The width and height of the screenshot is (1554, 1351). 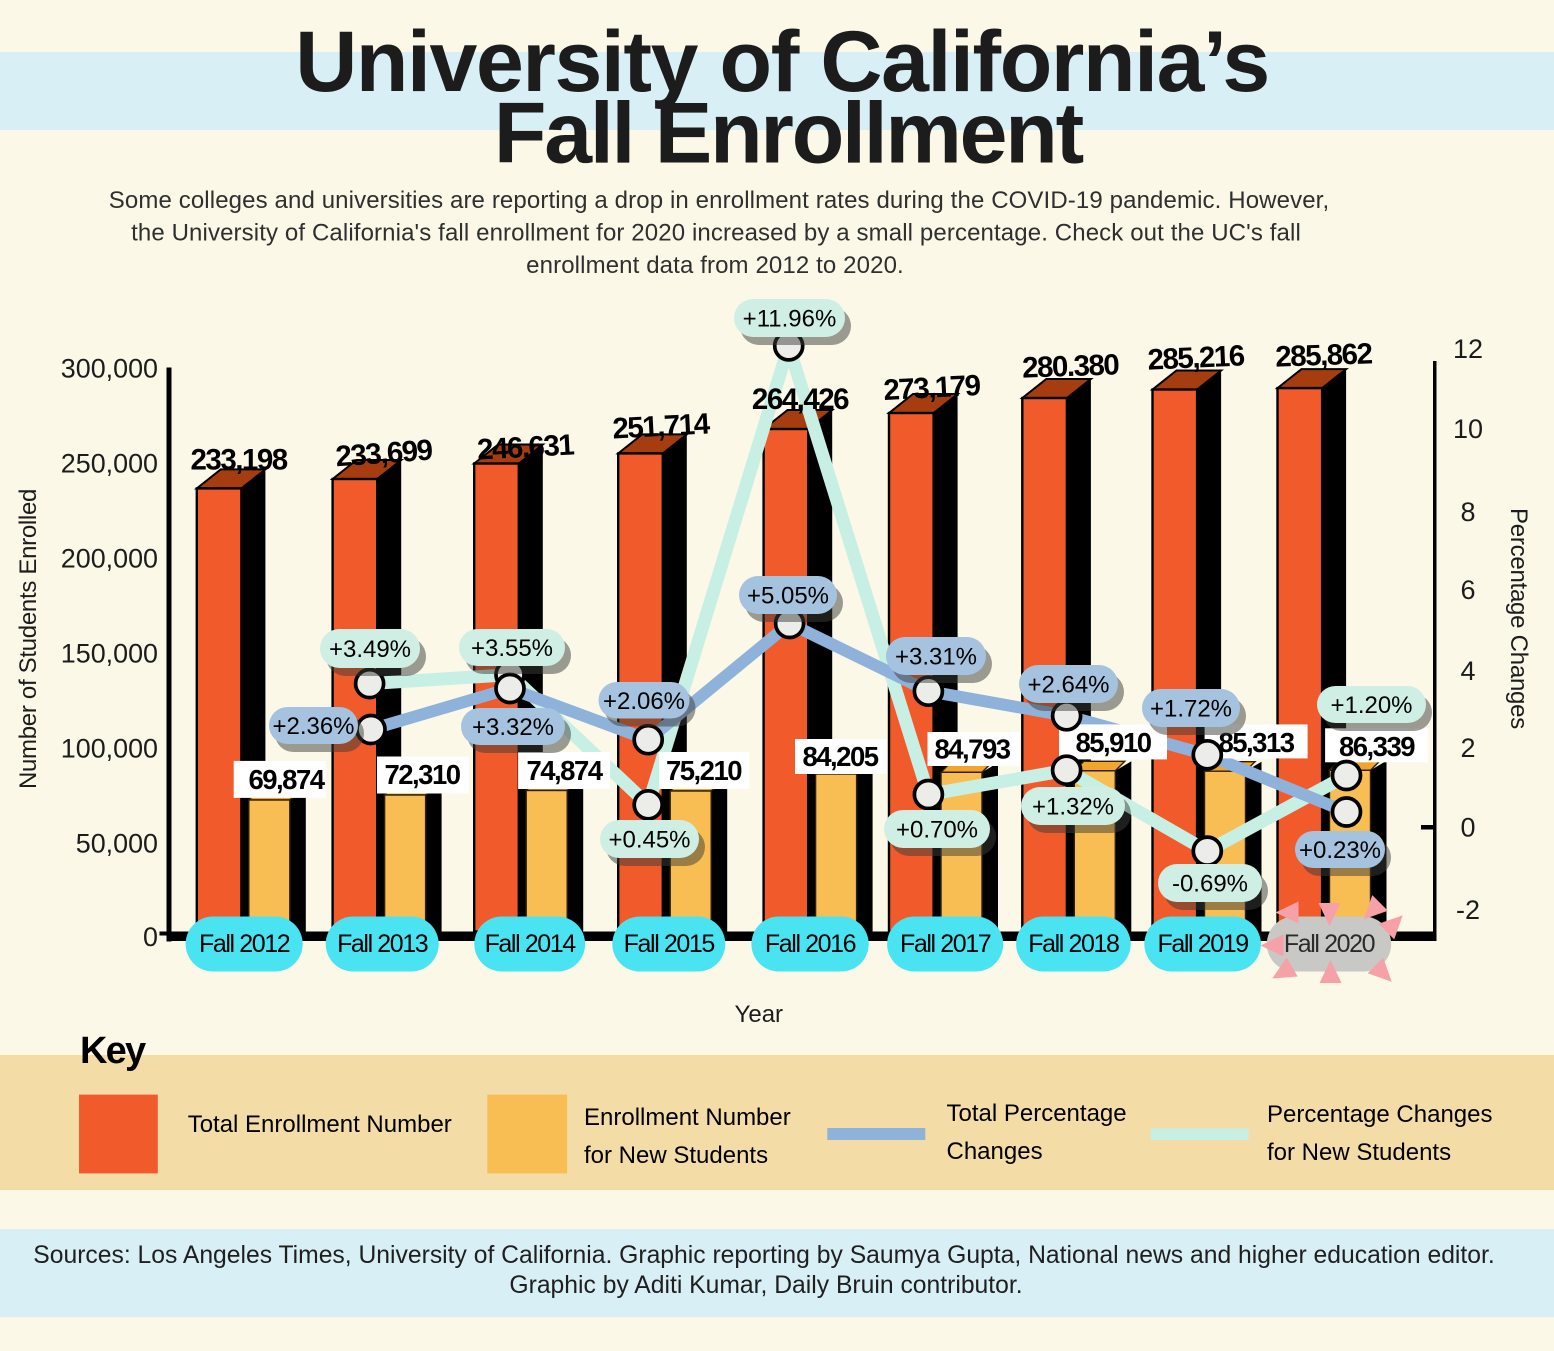 I want to click on svg-text: 246,631, so click(x=525, y=447).